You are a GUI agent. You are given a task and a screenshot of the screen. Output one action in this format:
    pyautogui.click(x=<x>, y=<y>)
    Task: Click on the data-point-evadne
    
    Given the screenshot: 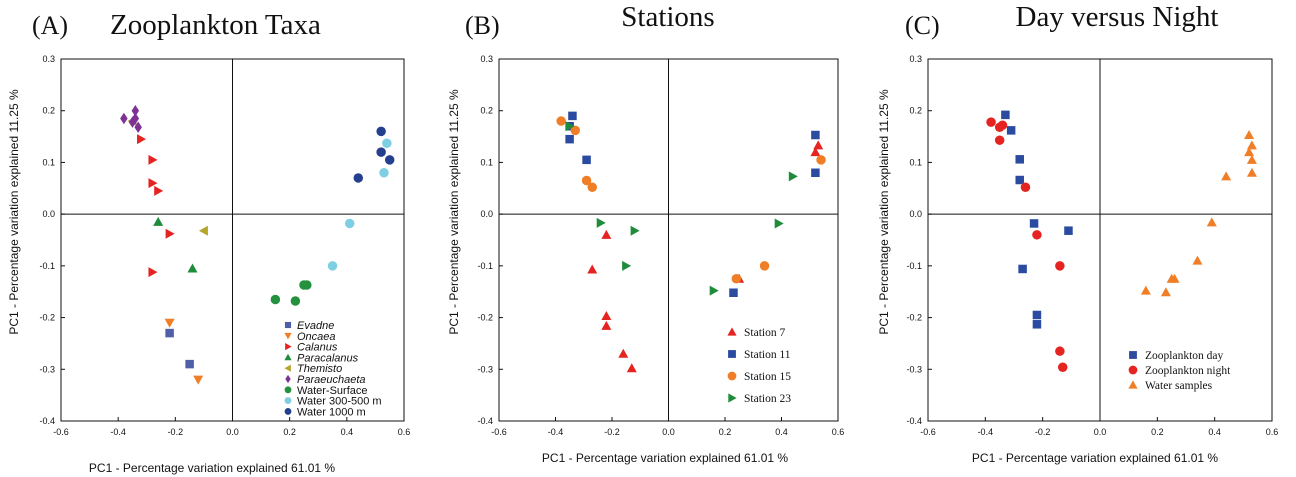 What is the action you would take?
    pyautogui.click(x=169, y=333)
    